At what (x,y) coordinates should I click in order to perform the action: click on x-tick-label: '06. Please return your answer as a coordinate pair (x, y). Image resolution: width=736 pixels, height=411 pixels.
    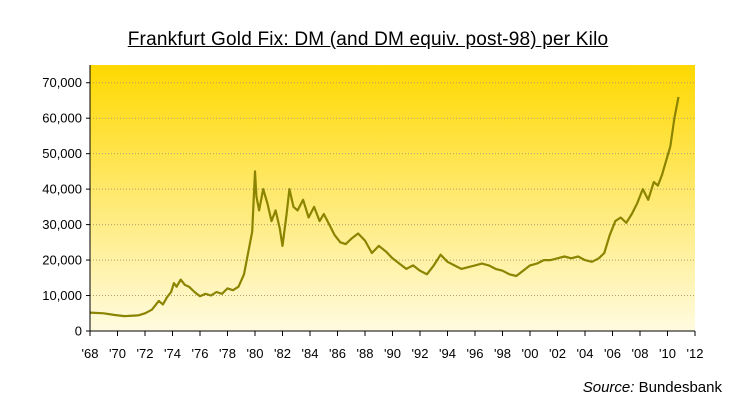
    Looking at the image, I should click on (612, 353).